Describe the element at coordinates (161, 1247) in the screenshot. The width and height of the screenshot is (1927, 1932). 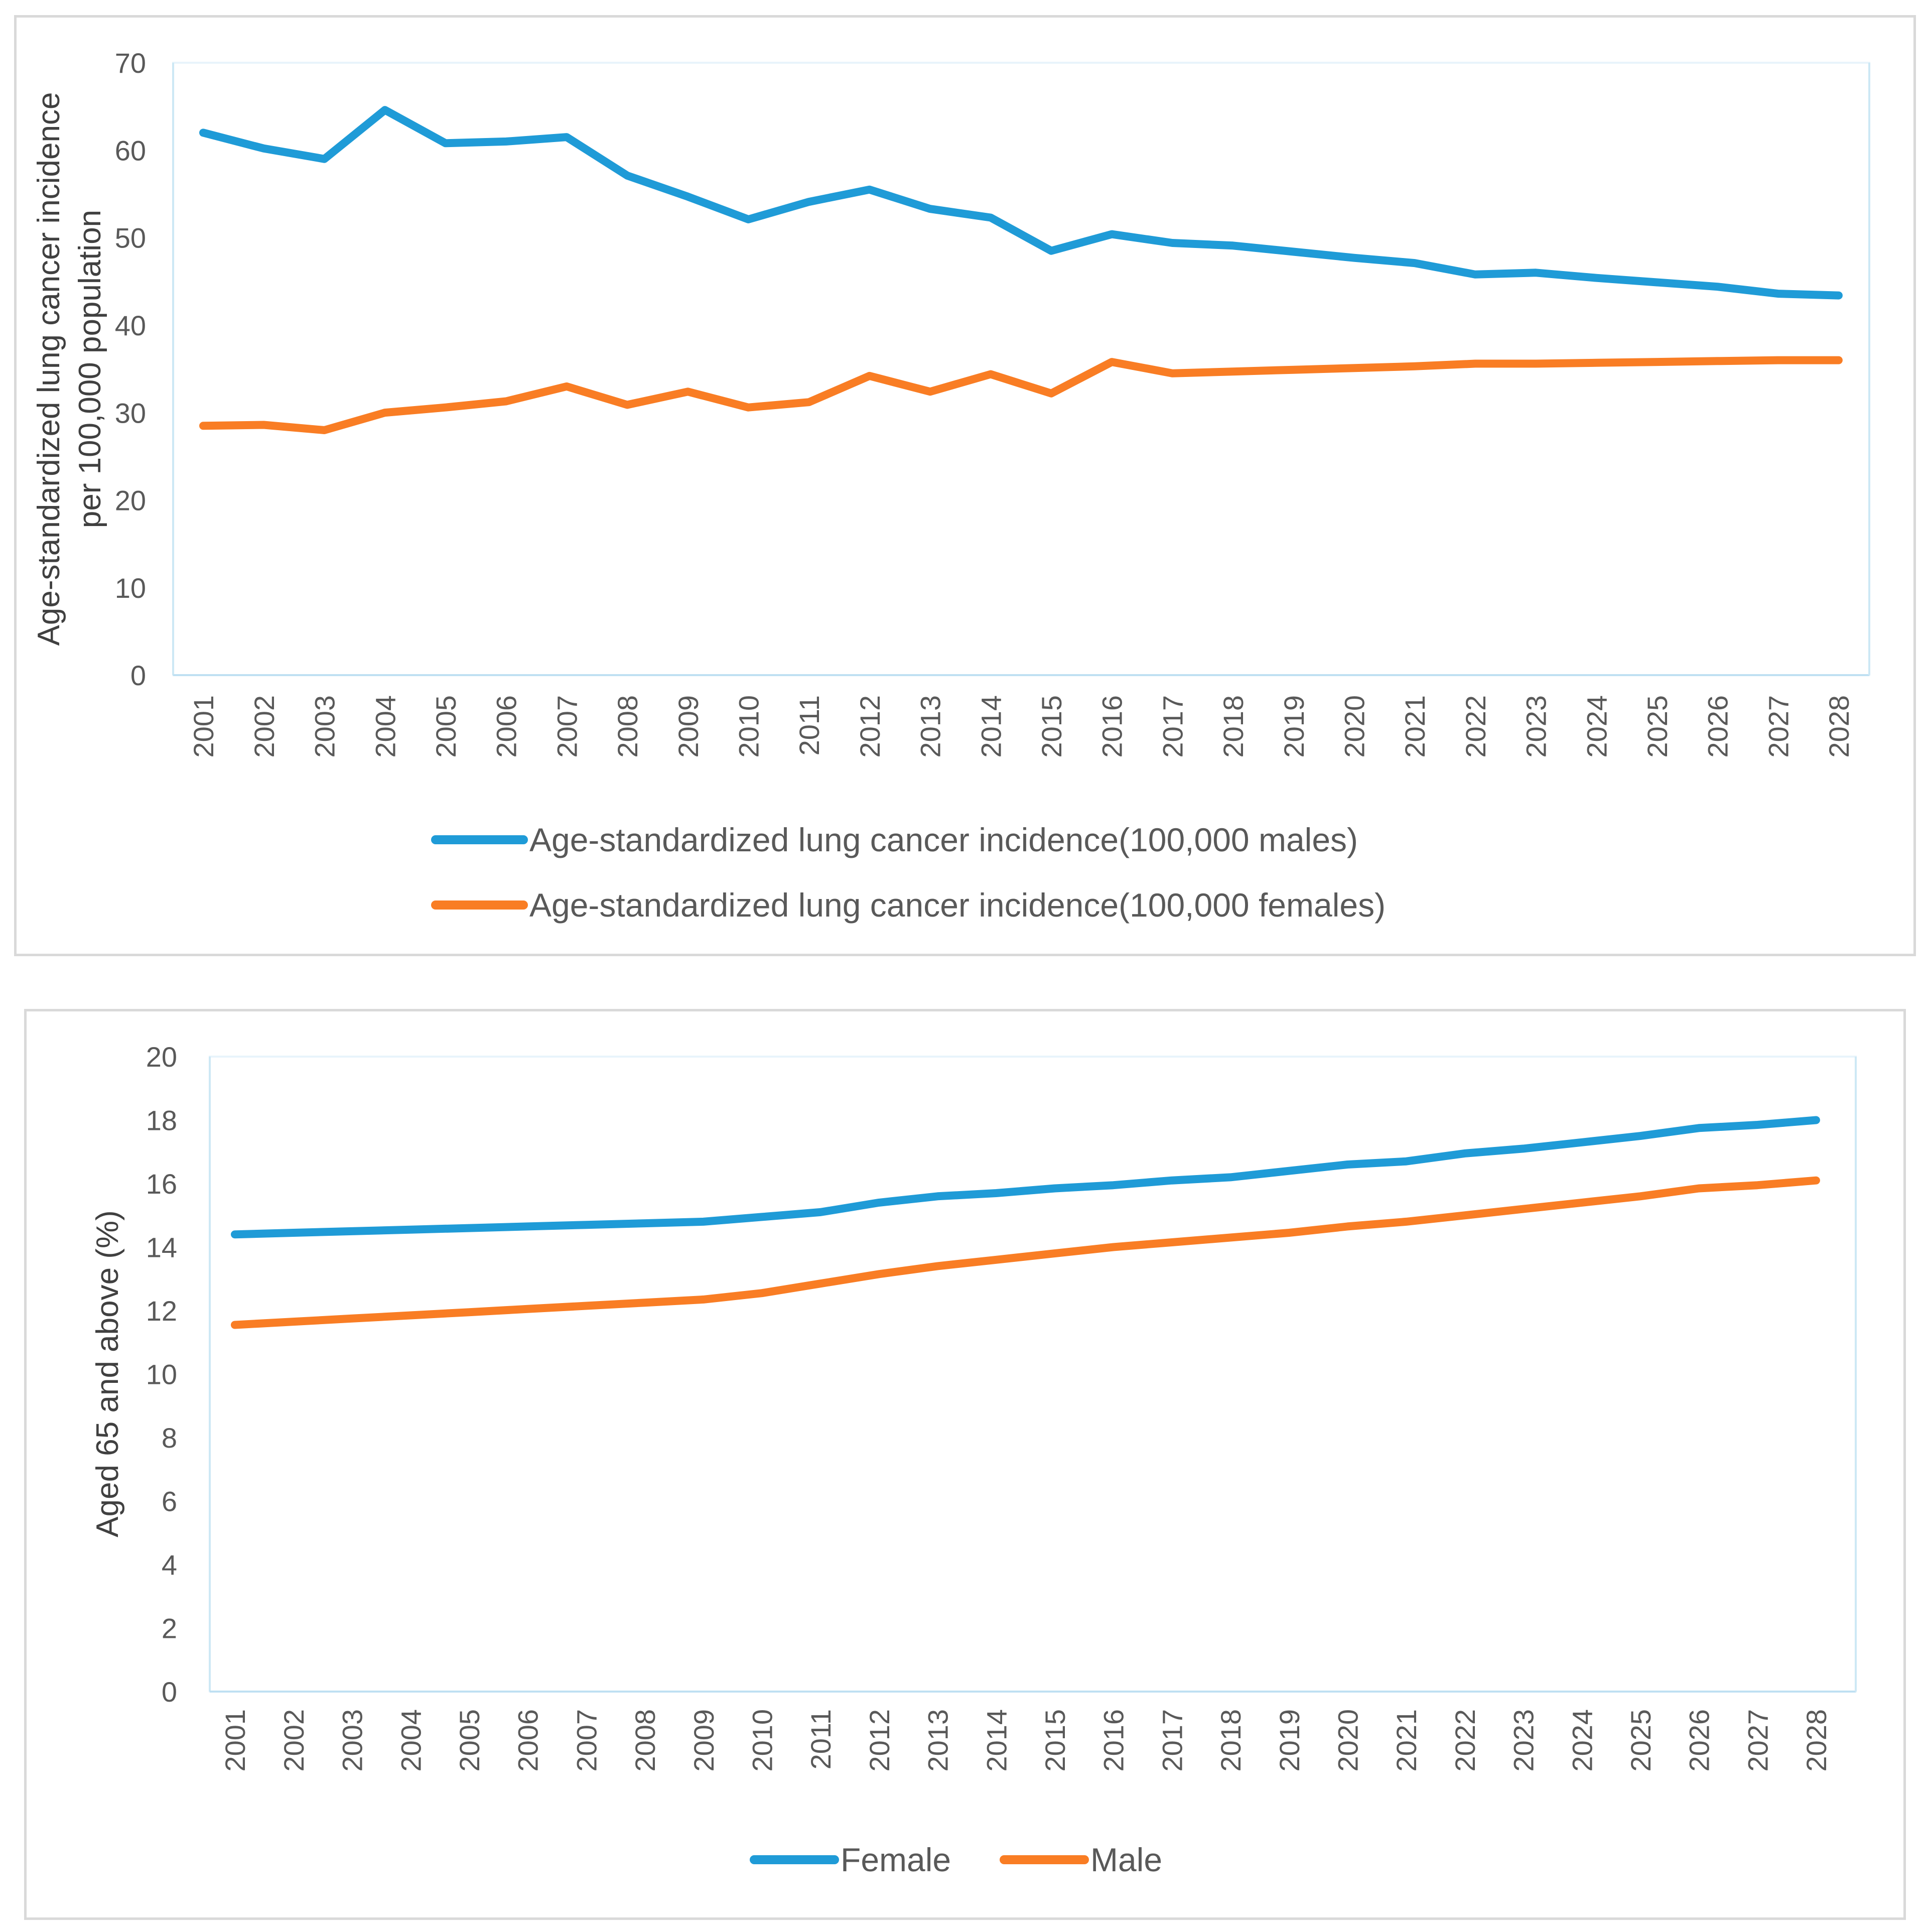
I see `y-tick-label: 14` at that location.